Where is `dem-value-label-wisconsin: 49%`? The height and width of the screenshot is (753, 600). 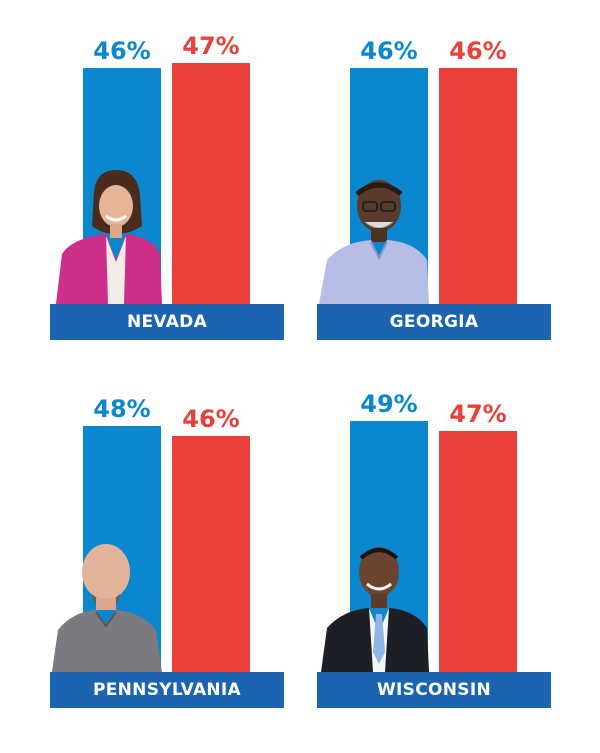
dem-value-label-wisconsin: 49% is located at coordinates (389, 404).